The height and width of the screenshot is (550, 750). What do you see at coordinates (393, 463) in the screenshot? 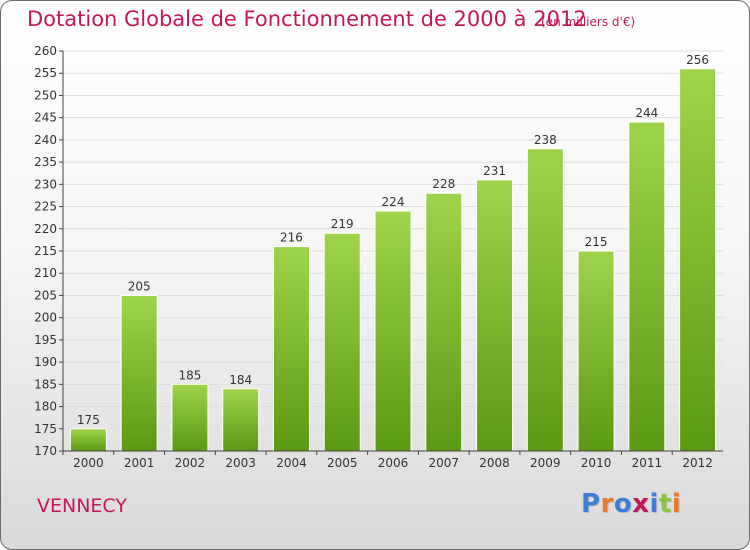
I see `x-tick-label: 2006` at bounding box center [393, 463].